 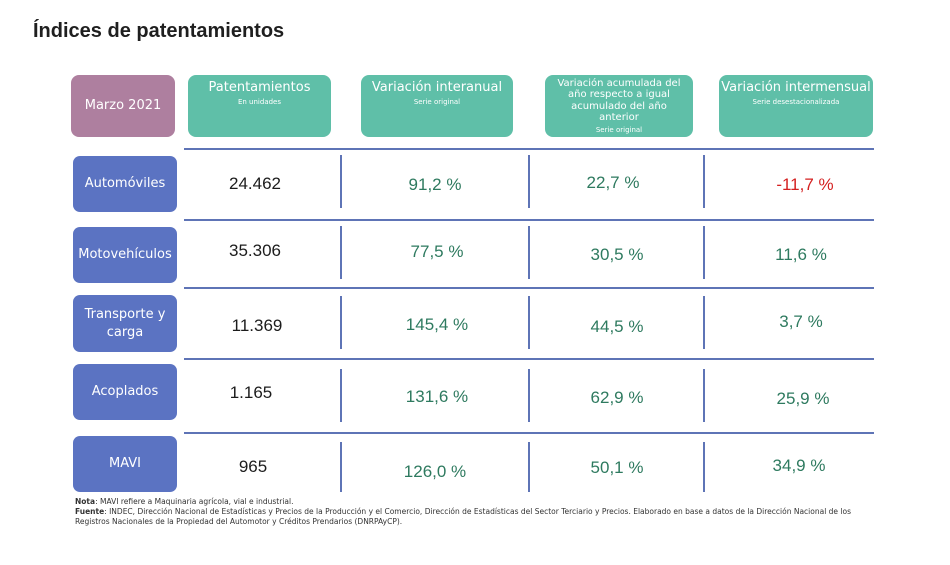 What do you see at coordinates (125, 255) in the screenshot?
I see `row-label-motovehiculos: Motovehículos` at bounding box center [125, 255].